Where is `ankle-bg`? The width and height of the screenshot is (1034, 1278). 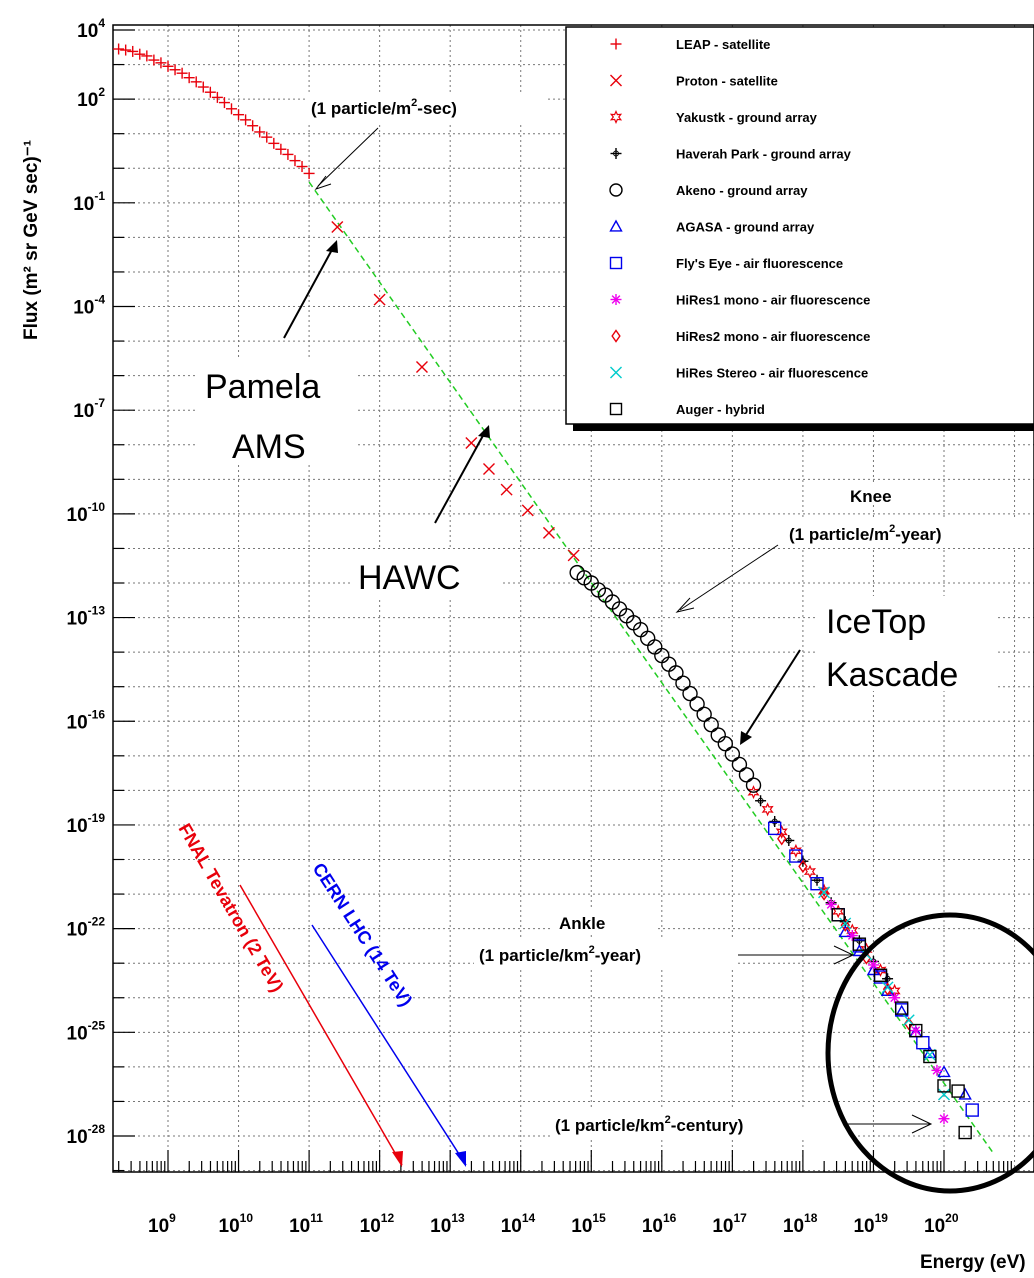
ankle-bg is located at coordinates (604, 922).